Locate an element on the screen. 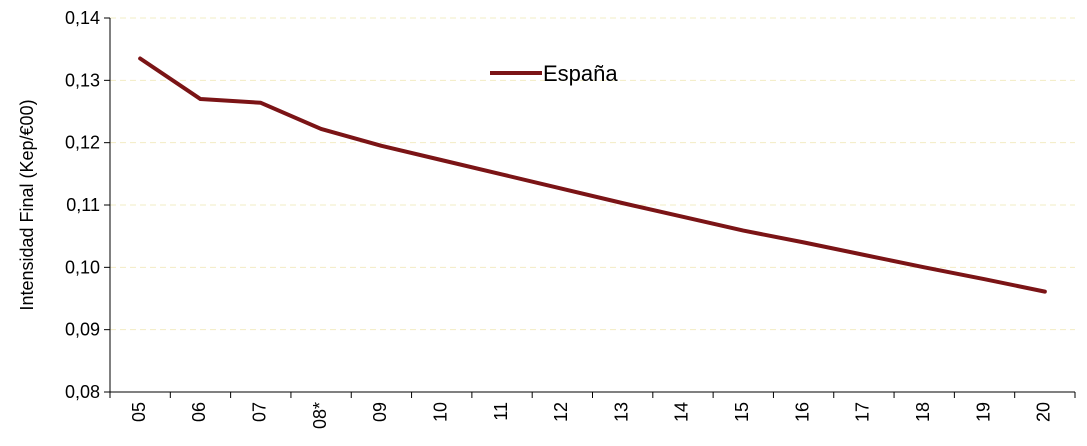 This screenshot has width=1087, height=446. y-tick-label: 0,09 is located at coordinates (82, 330).